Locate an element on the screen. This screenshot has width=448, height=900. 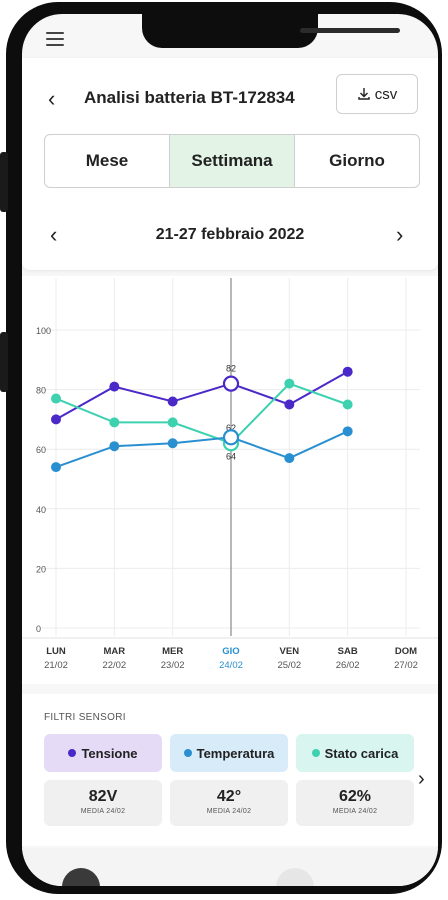
period-tabs: Mese Settimana Giorno is located at coordinates (232, 161).